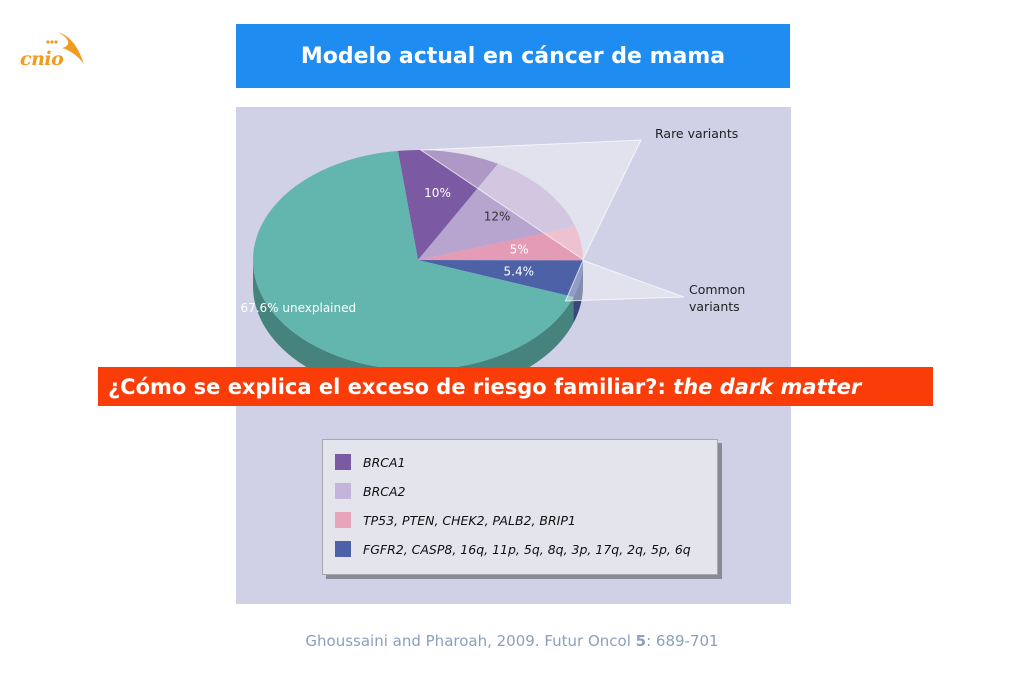 This screenshot has height=683, width=1024. I want to click on callout-rare-variants: Rare variants, so click(696, 133).